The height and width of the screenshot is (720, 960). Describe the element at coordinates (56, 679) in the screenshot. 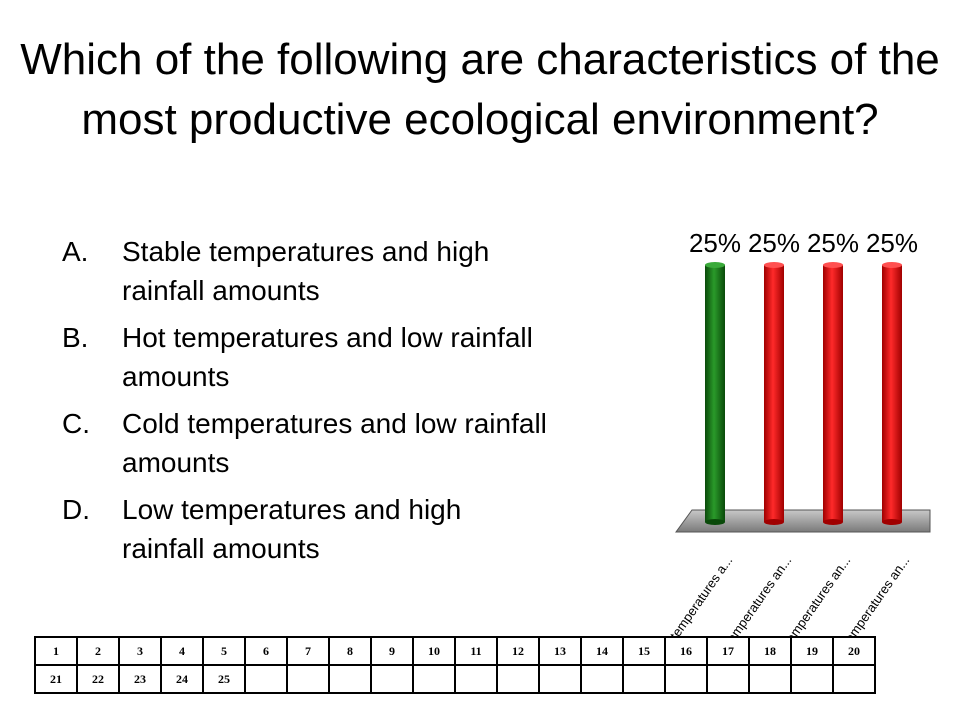

I see `grid-cell: 21` at that location.